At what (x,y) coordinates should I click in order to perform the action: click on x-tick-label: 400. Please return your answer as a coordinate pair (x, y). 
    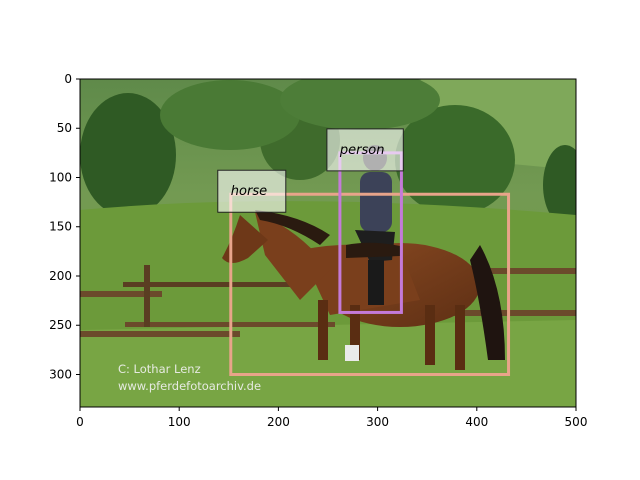
    Looking at the image, I should click on (476, 422).